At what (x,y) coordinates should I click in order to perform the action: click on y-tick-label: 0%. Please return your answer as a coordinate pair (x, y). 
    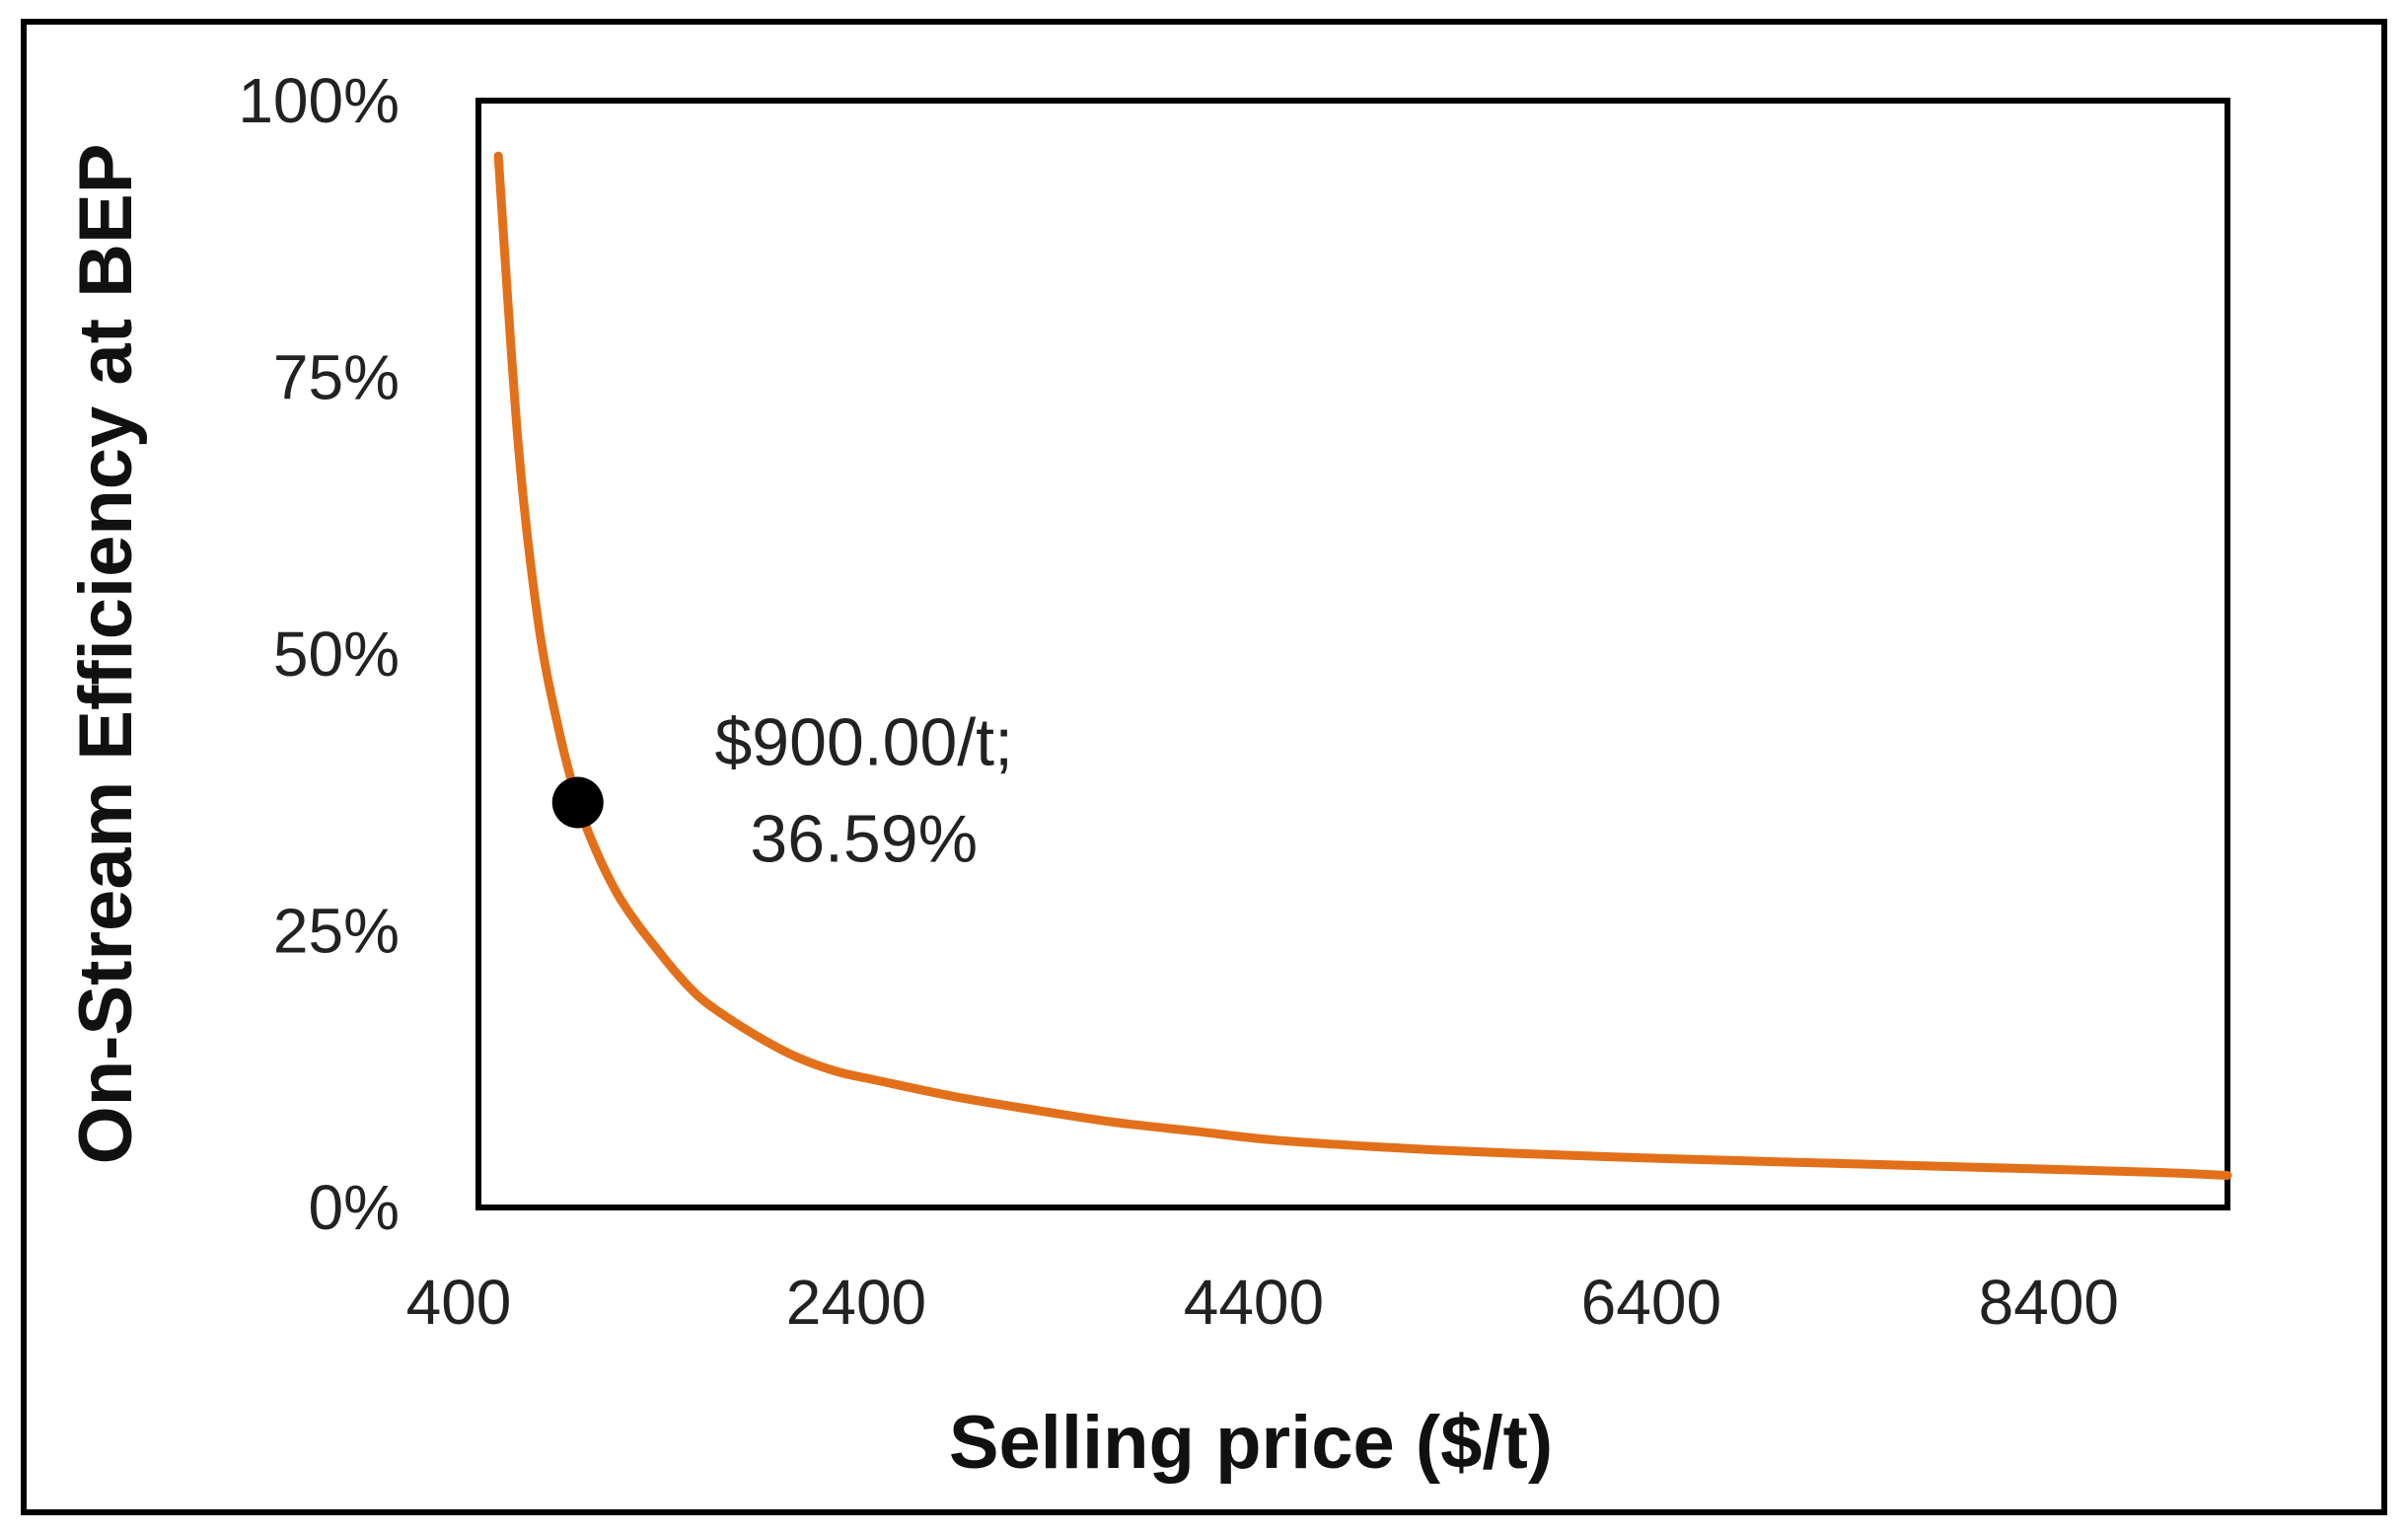
    Looking at the image, I should click on (355, 1207).